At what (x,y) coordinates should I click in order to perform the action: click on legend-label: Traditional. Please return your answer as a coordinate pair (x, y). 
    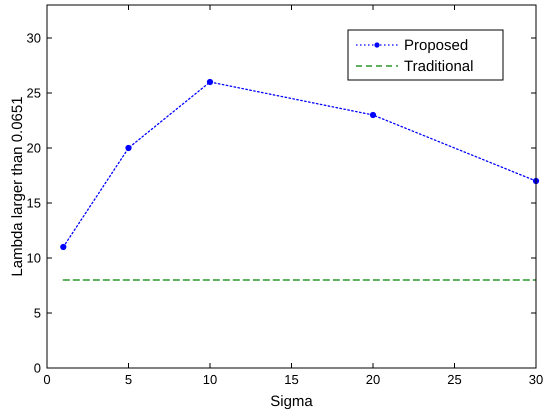
    Looking at the image, I should click on (439, 66).